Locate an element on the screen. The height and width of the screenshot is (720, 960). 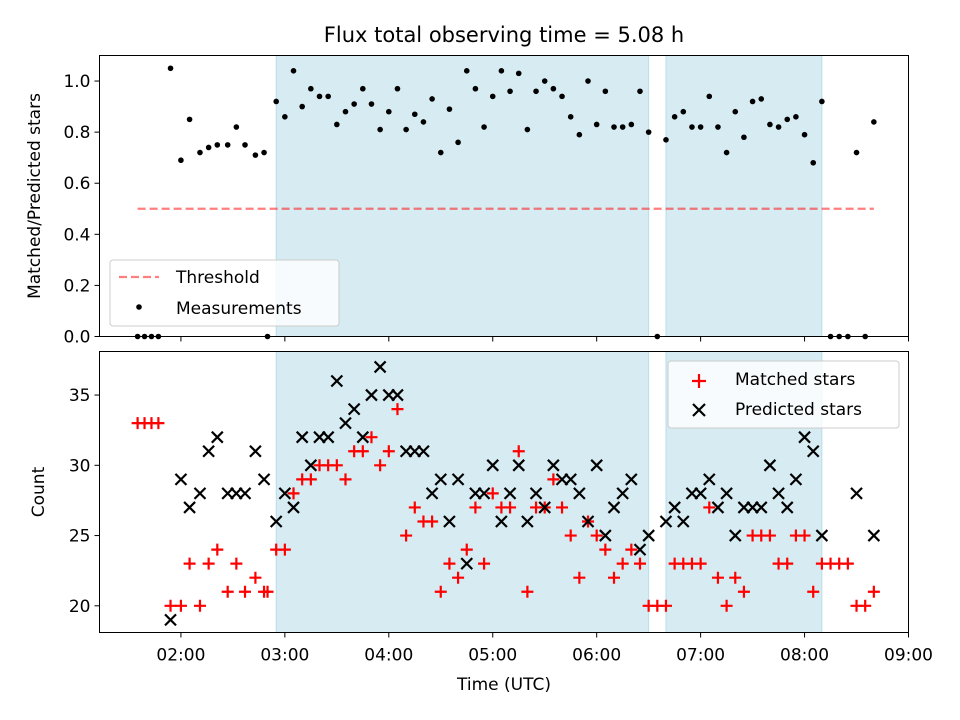
matched-legend-label: Matched stars is located at coordinates (795, 380).